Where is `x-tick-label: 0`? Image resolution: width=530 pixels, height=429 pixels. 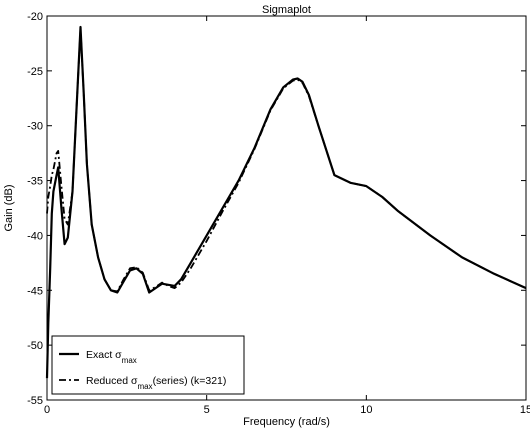
x-tick-label: 0 is located at coordinates (47, 410).